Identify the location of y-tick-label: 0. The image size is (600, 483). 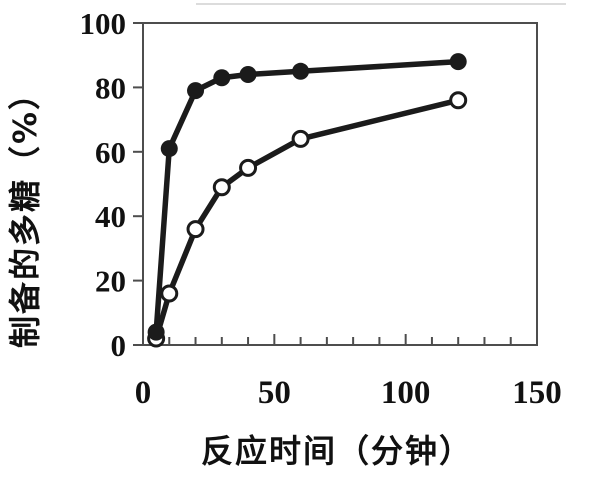
(119, 345).